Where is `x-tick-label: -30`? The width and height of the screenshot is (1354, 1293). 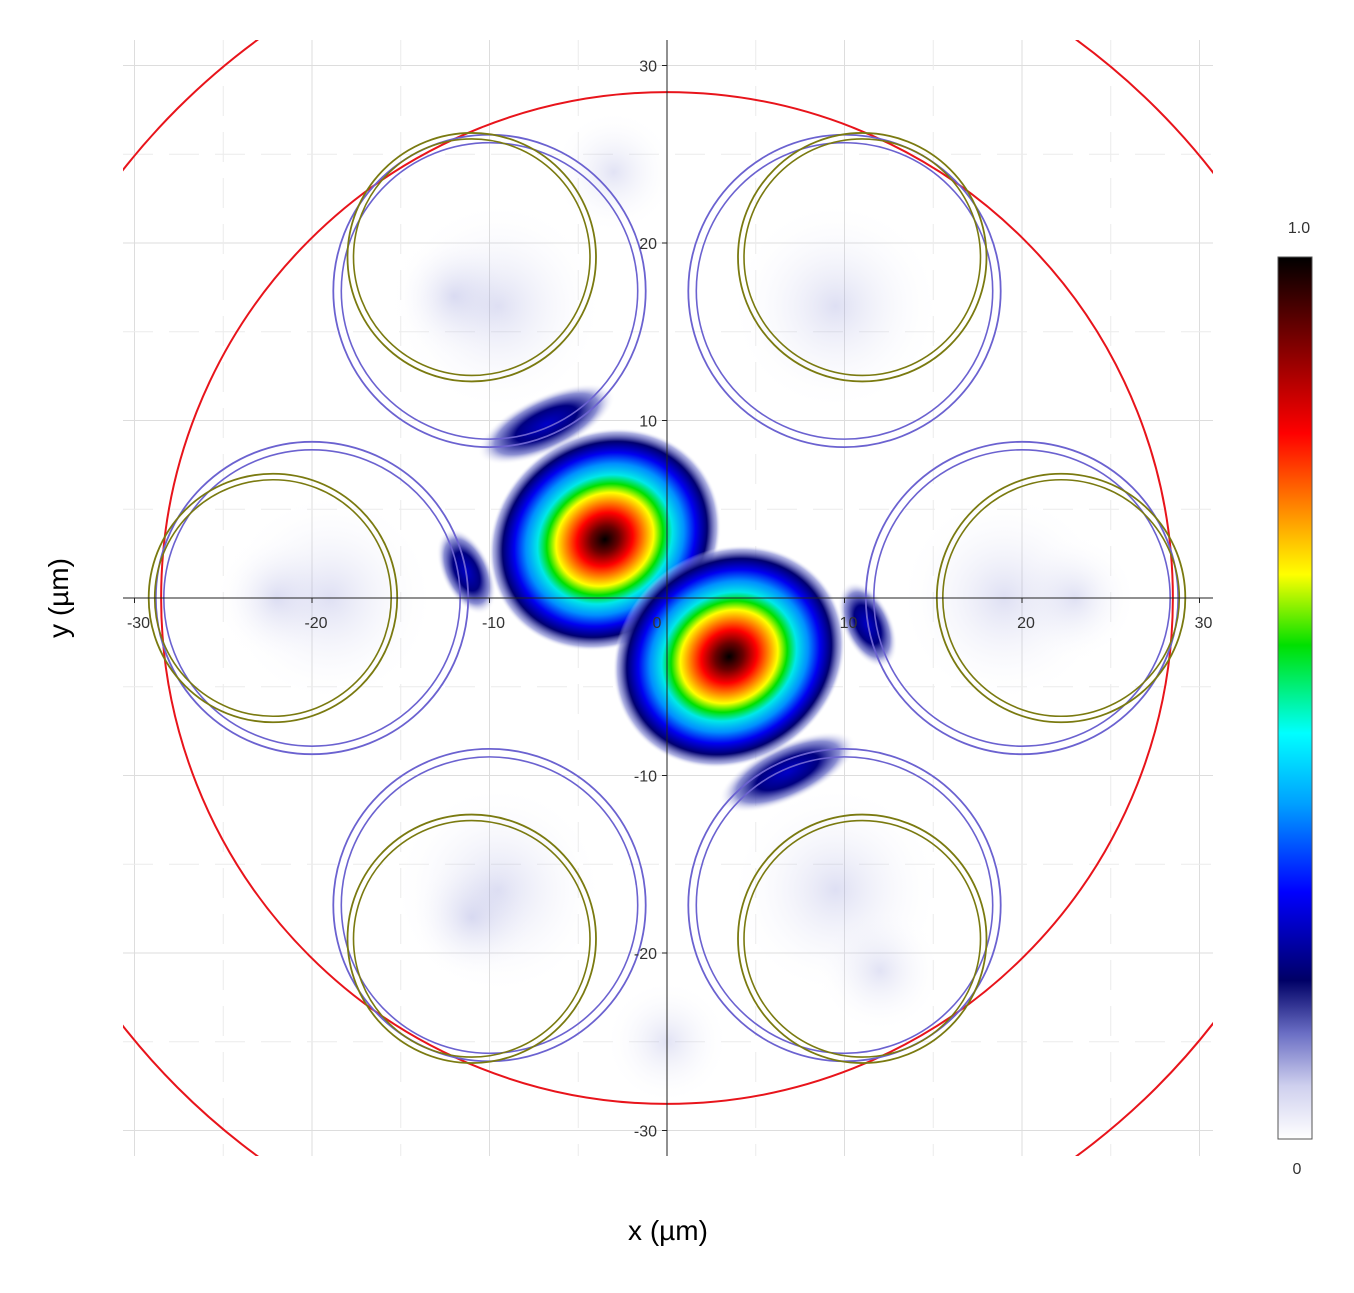
x-tick-label: -30 is located at coordinates (138, 623).